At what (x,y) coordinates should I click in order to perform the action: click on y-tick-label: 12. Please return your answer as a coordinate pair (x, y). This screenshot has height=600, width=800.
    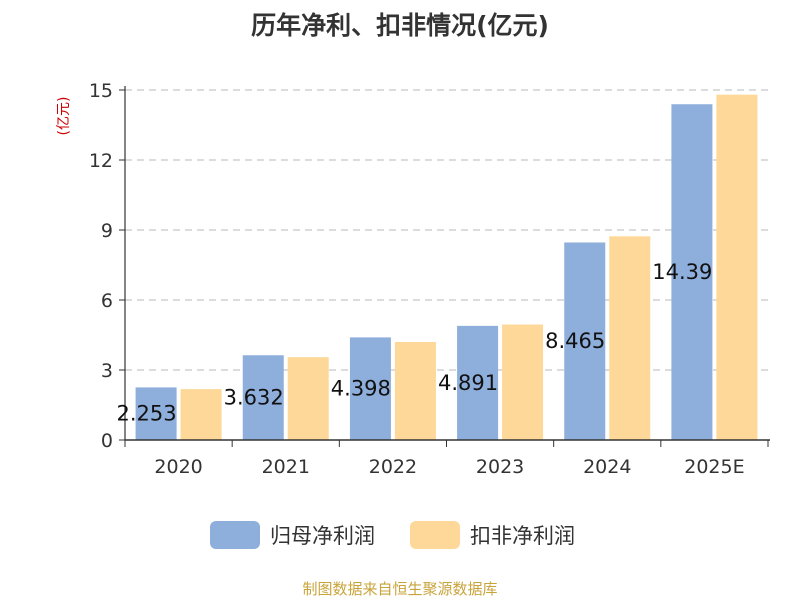
    Looking at the image, I should click on (101, 161).